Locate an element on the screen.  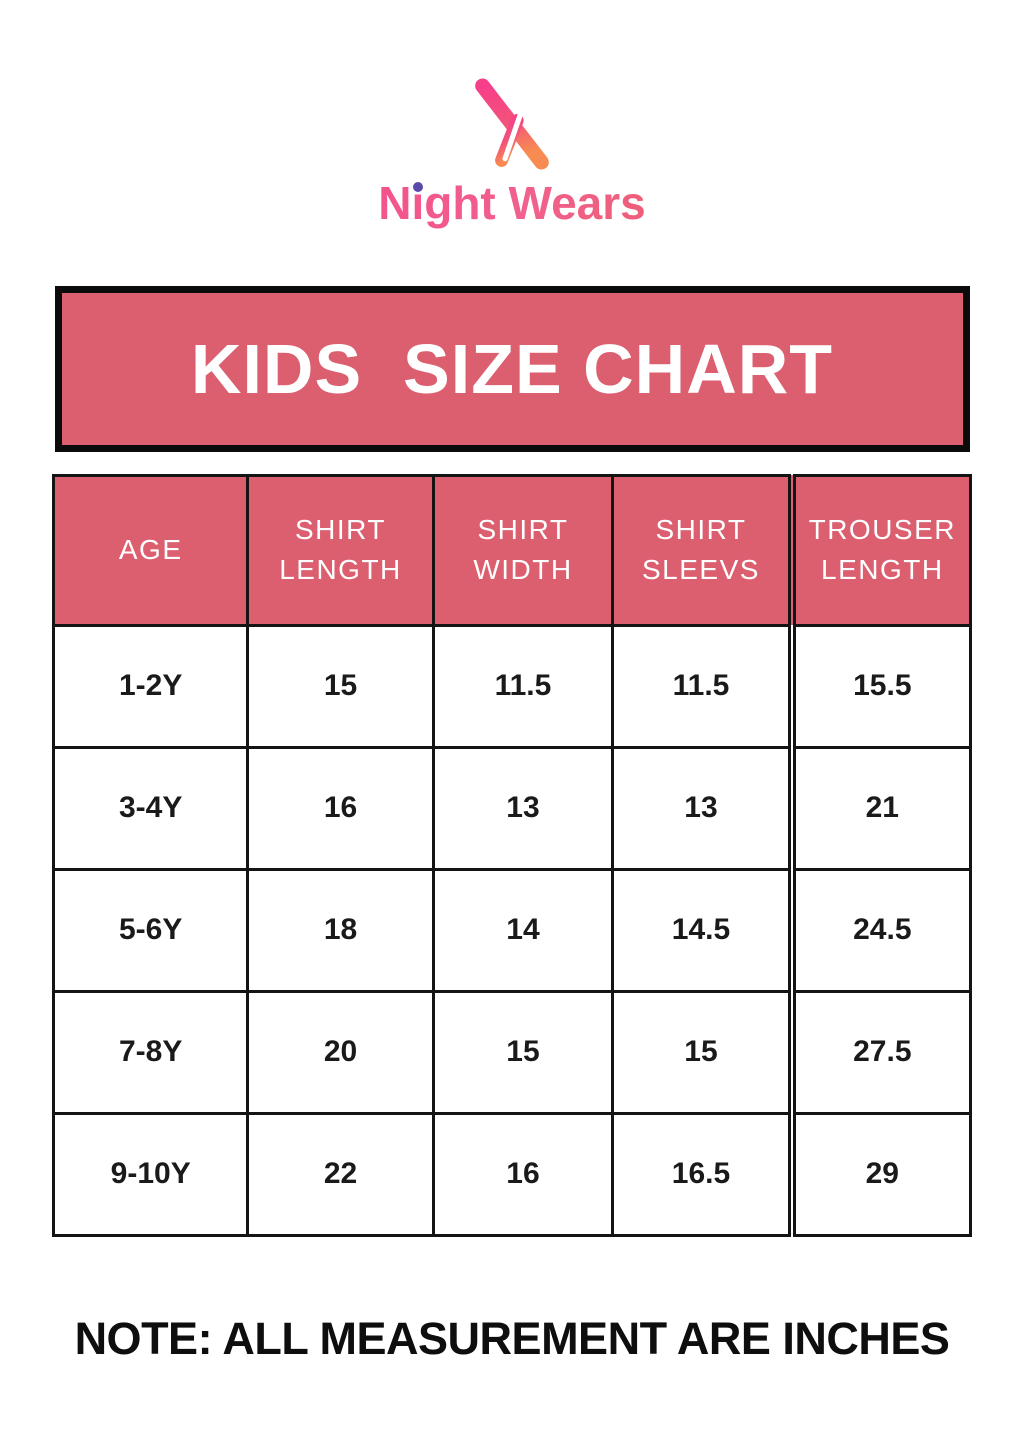
value-cell: 22 is located at coordinates (340, 1174).